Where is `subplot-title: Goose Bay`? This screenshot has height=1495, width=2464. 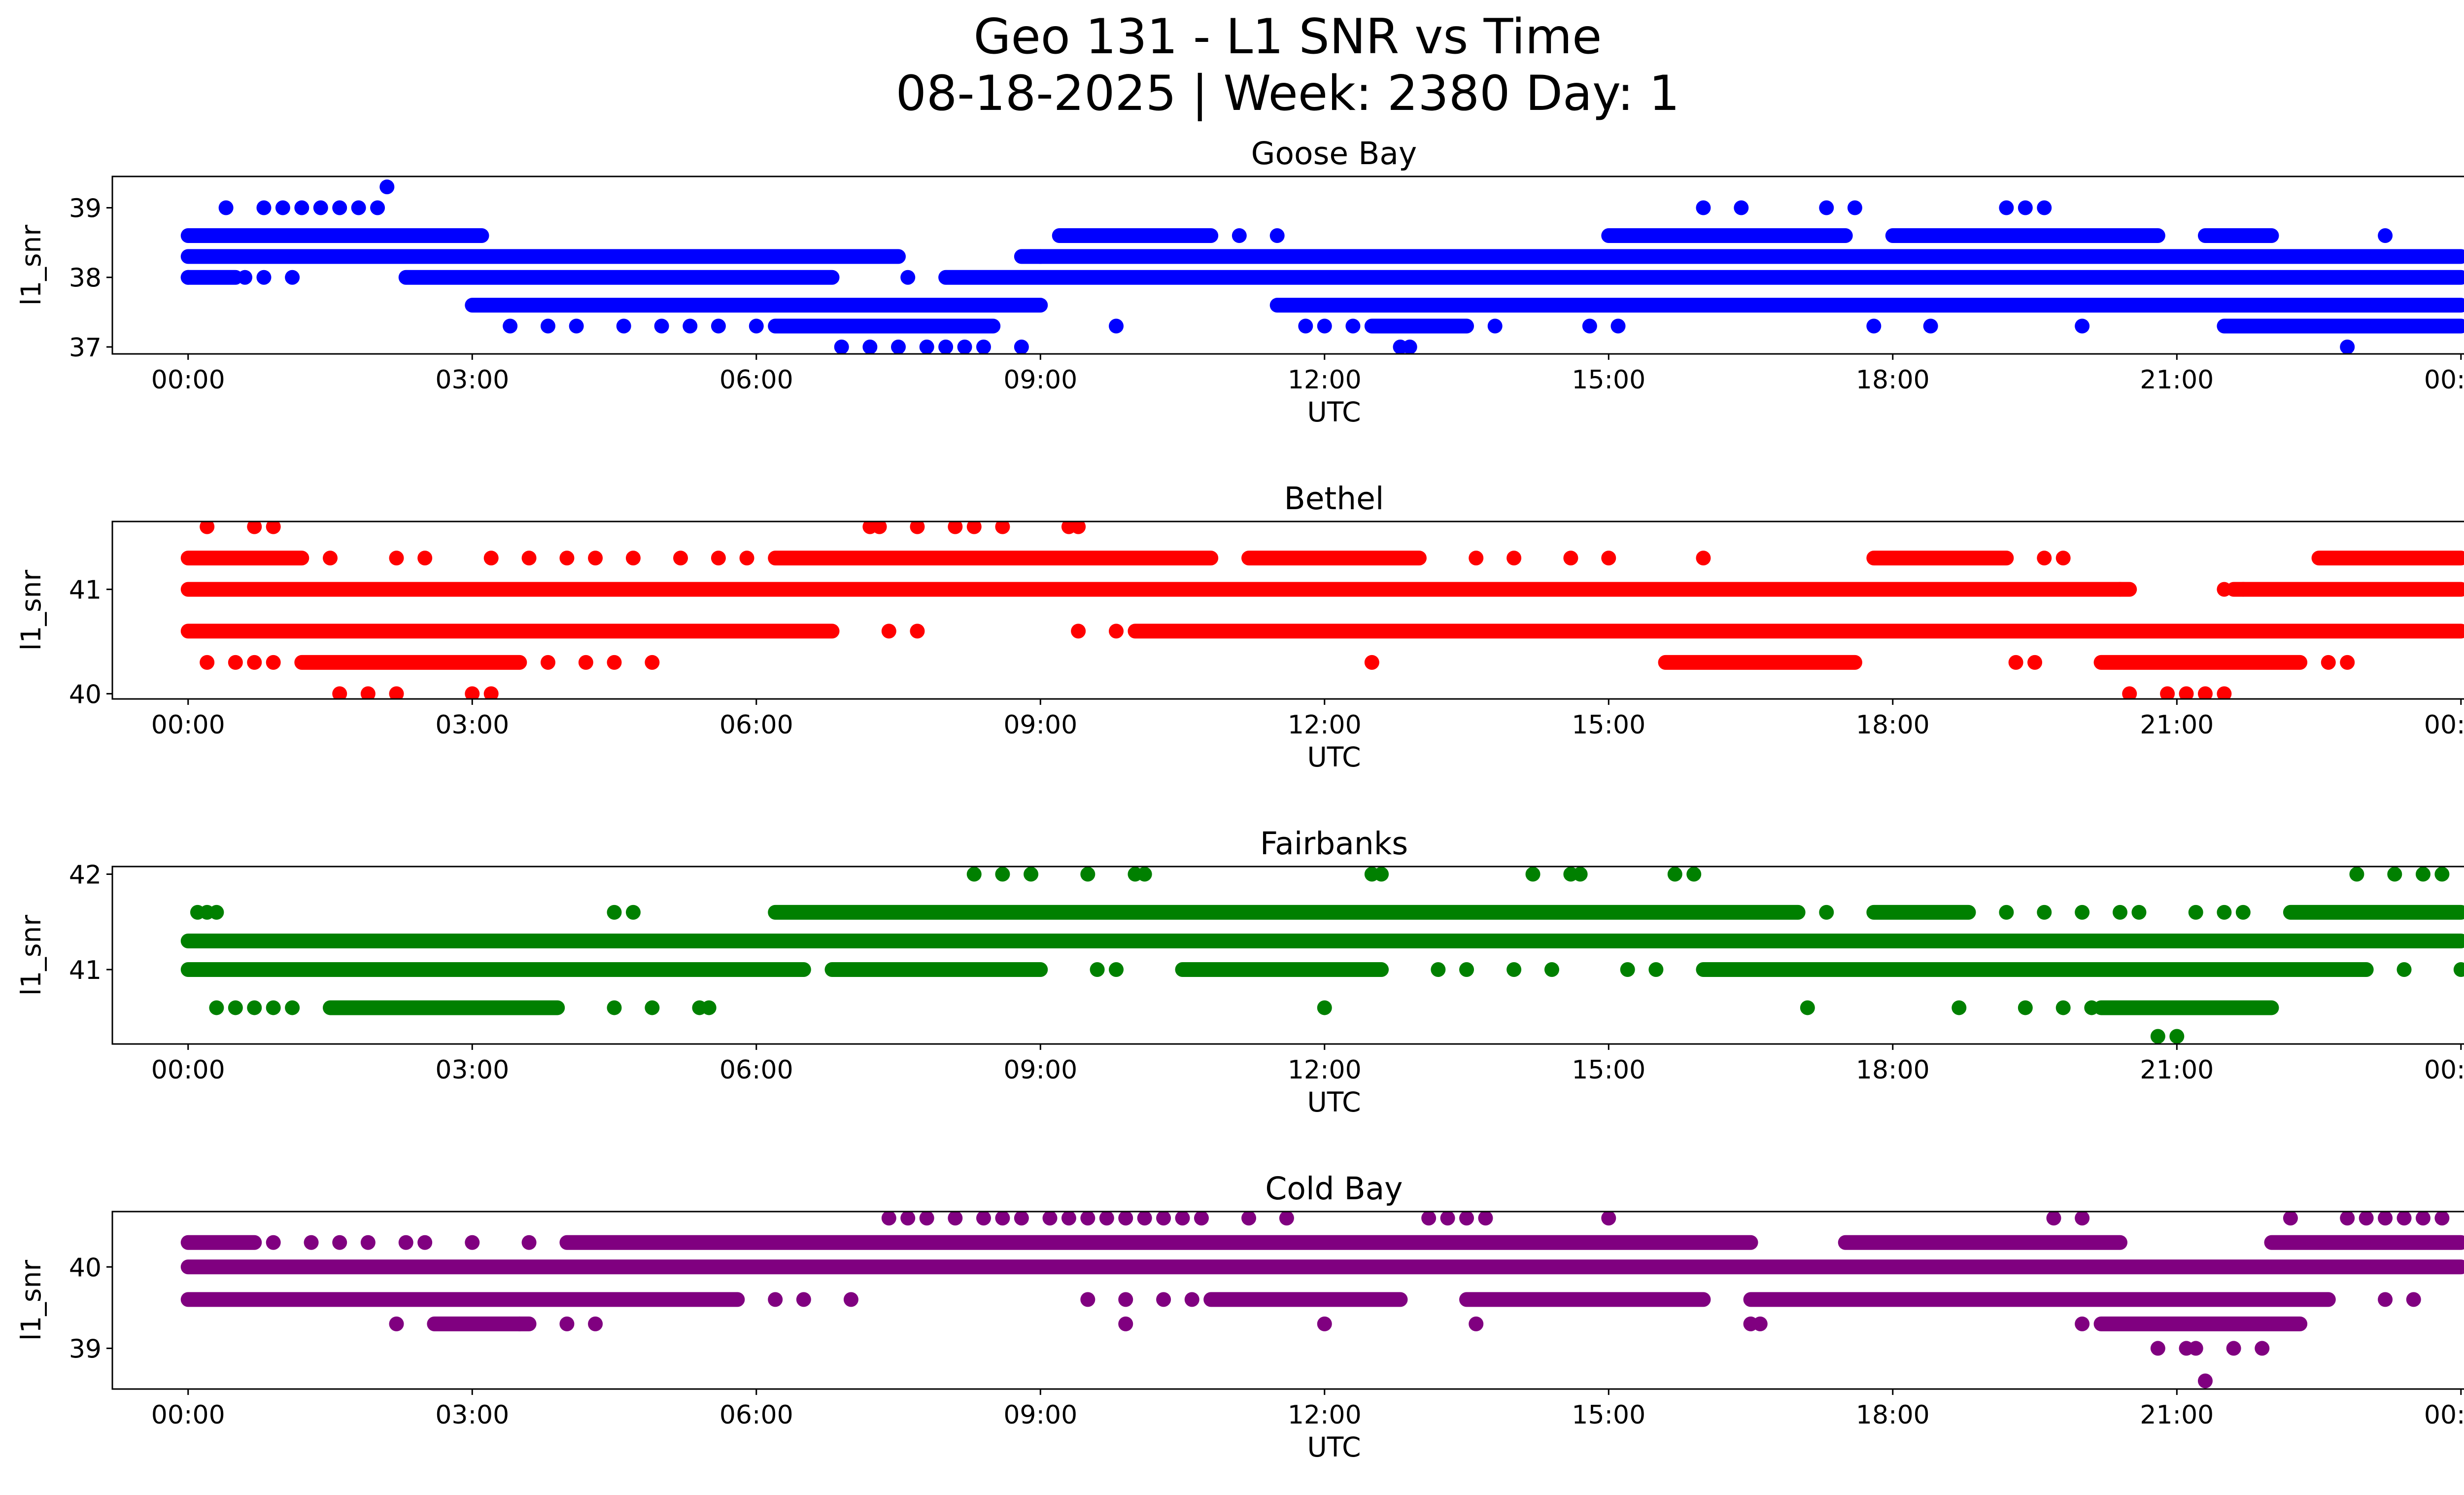 subplot-title: Goose Bay is located at coordinates (1334, 154).